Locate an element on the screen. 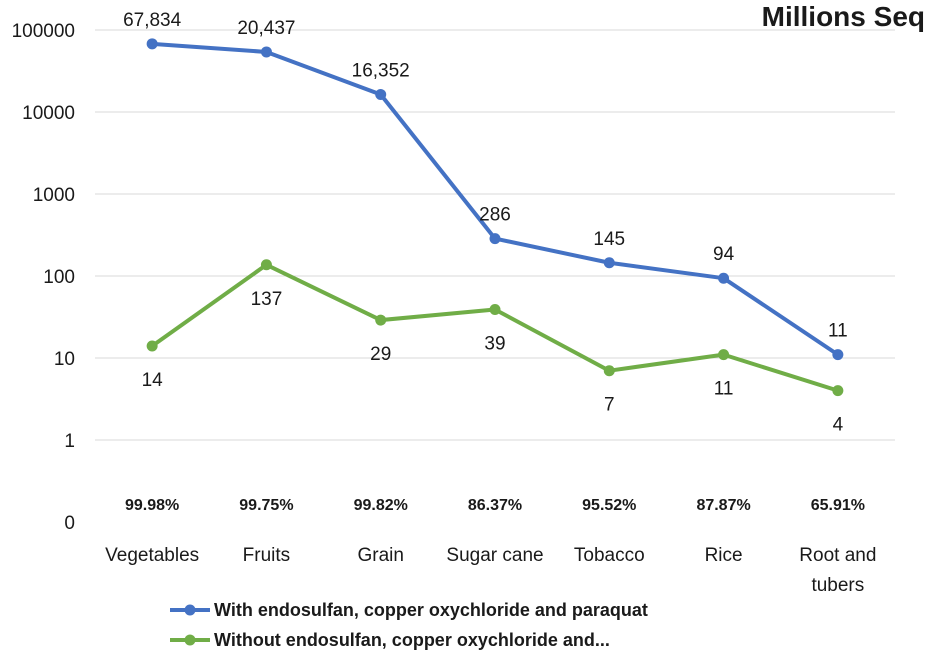 This screenshot has height=652, width=927. data-label: 14 is located at coordinates (153, 380).